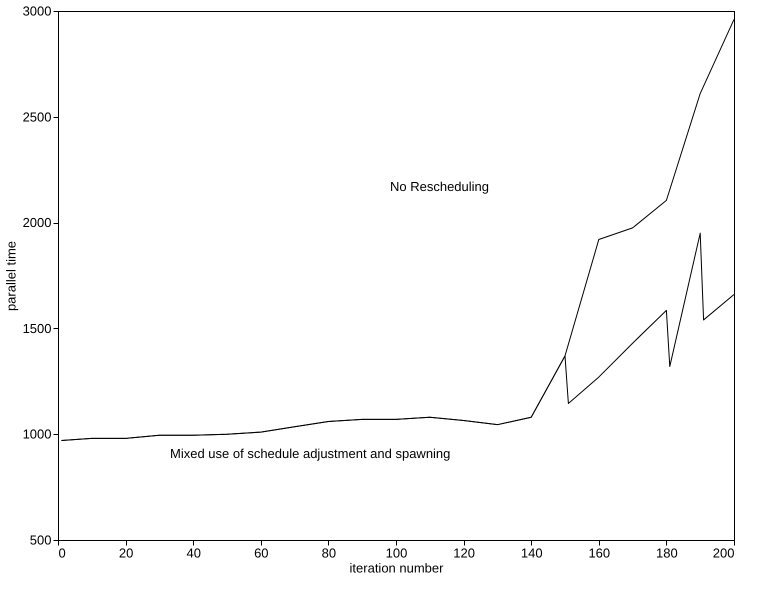 The height and width of the screenshot is (596, 771). What do you see at coordinates (62, 553) in the screenshot?
I see `x-tick-label: 0` at bounding box center [62, 553].